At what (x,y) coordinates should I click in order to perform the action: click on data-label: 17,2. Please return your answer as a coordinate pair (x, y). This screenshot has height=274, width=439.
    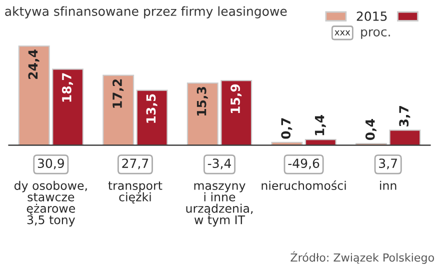
    Looking at the image, I should click on (118, 93).